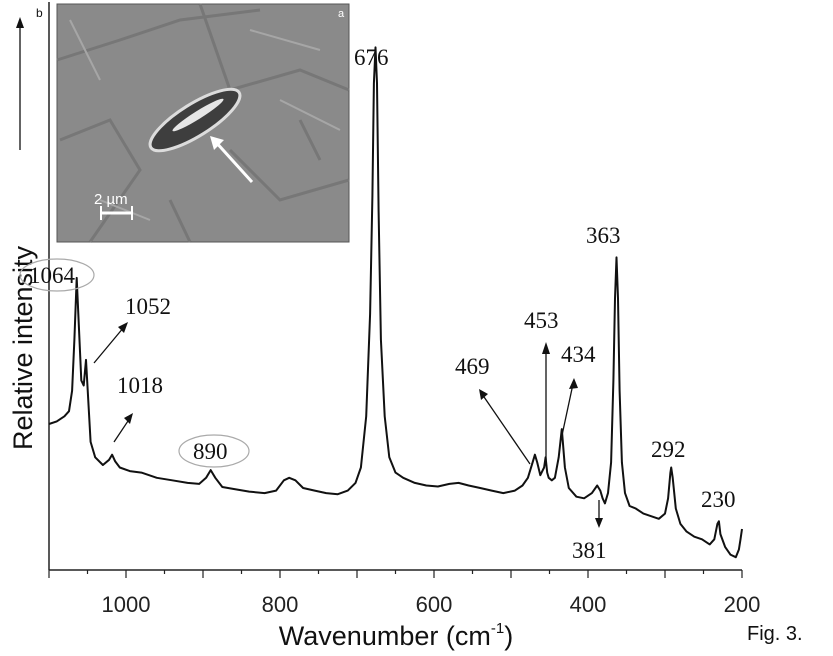 The width and height of the screenshot is (833, 656). Describe the element at coordinates (371, 57) in the screenshot. I see `peak-label-676: 676` at that location.